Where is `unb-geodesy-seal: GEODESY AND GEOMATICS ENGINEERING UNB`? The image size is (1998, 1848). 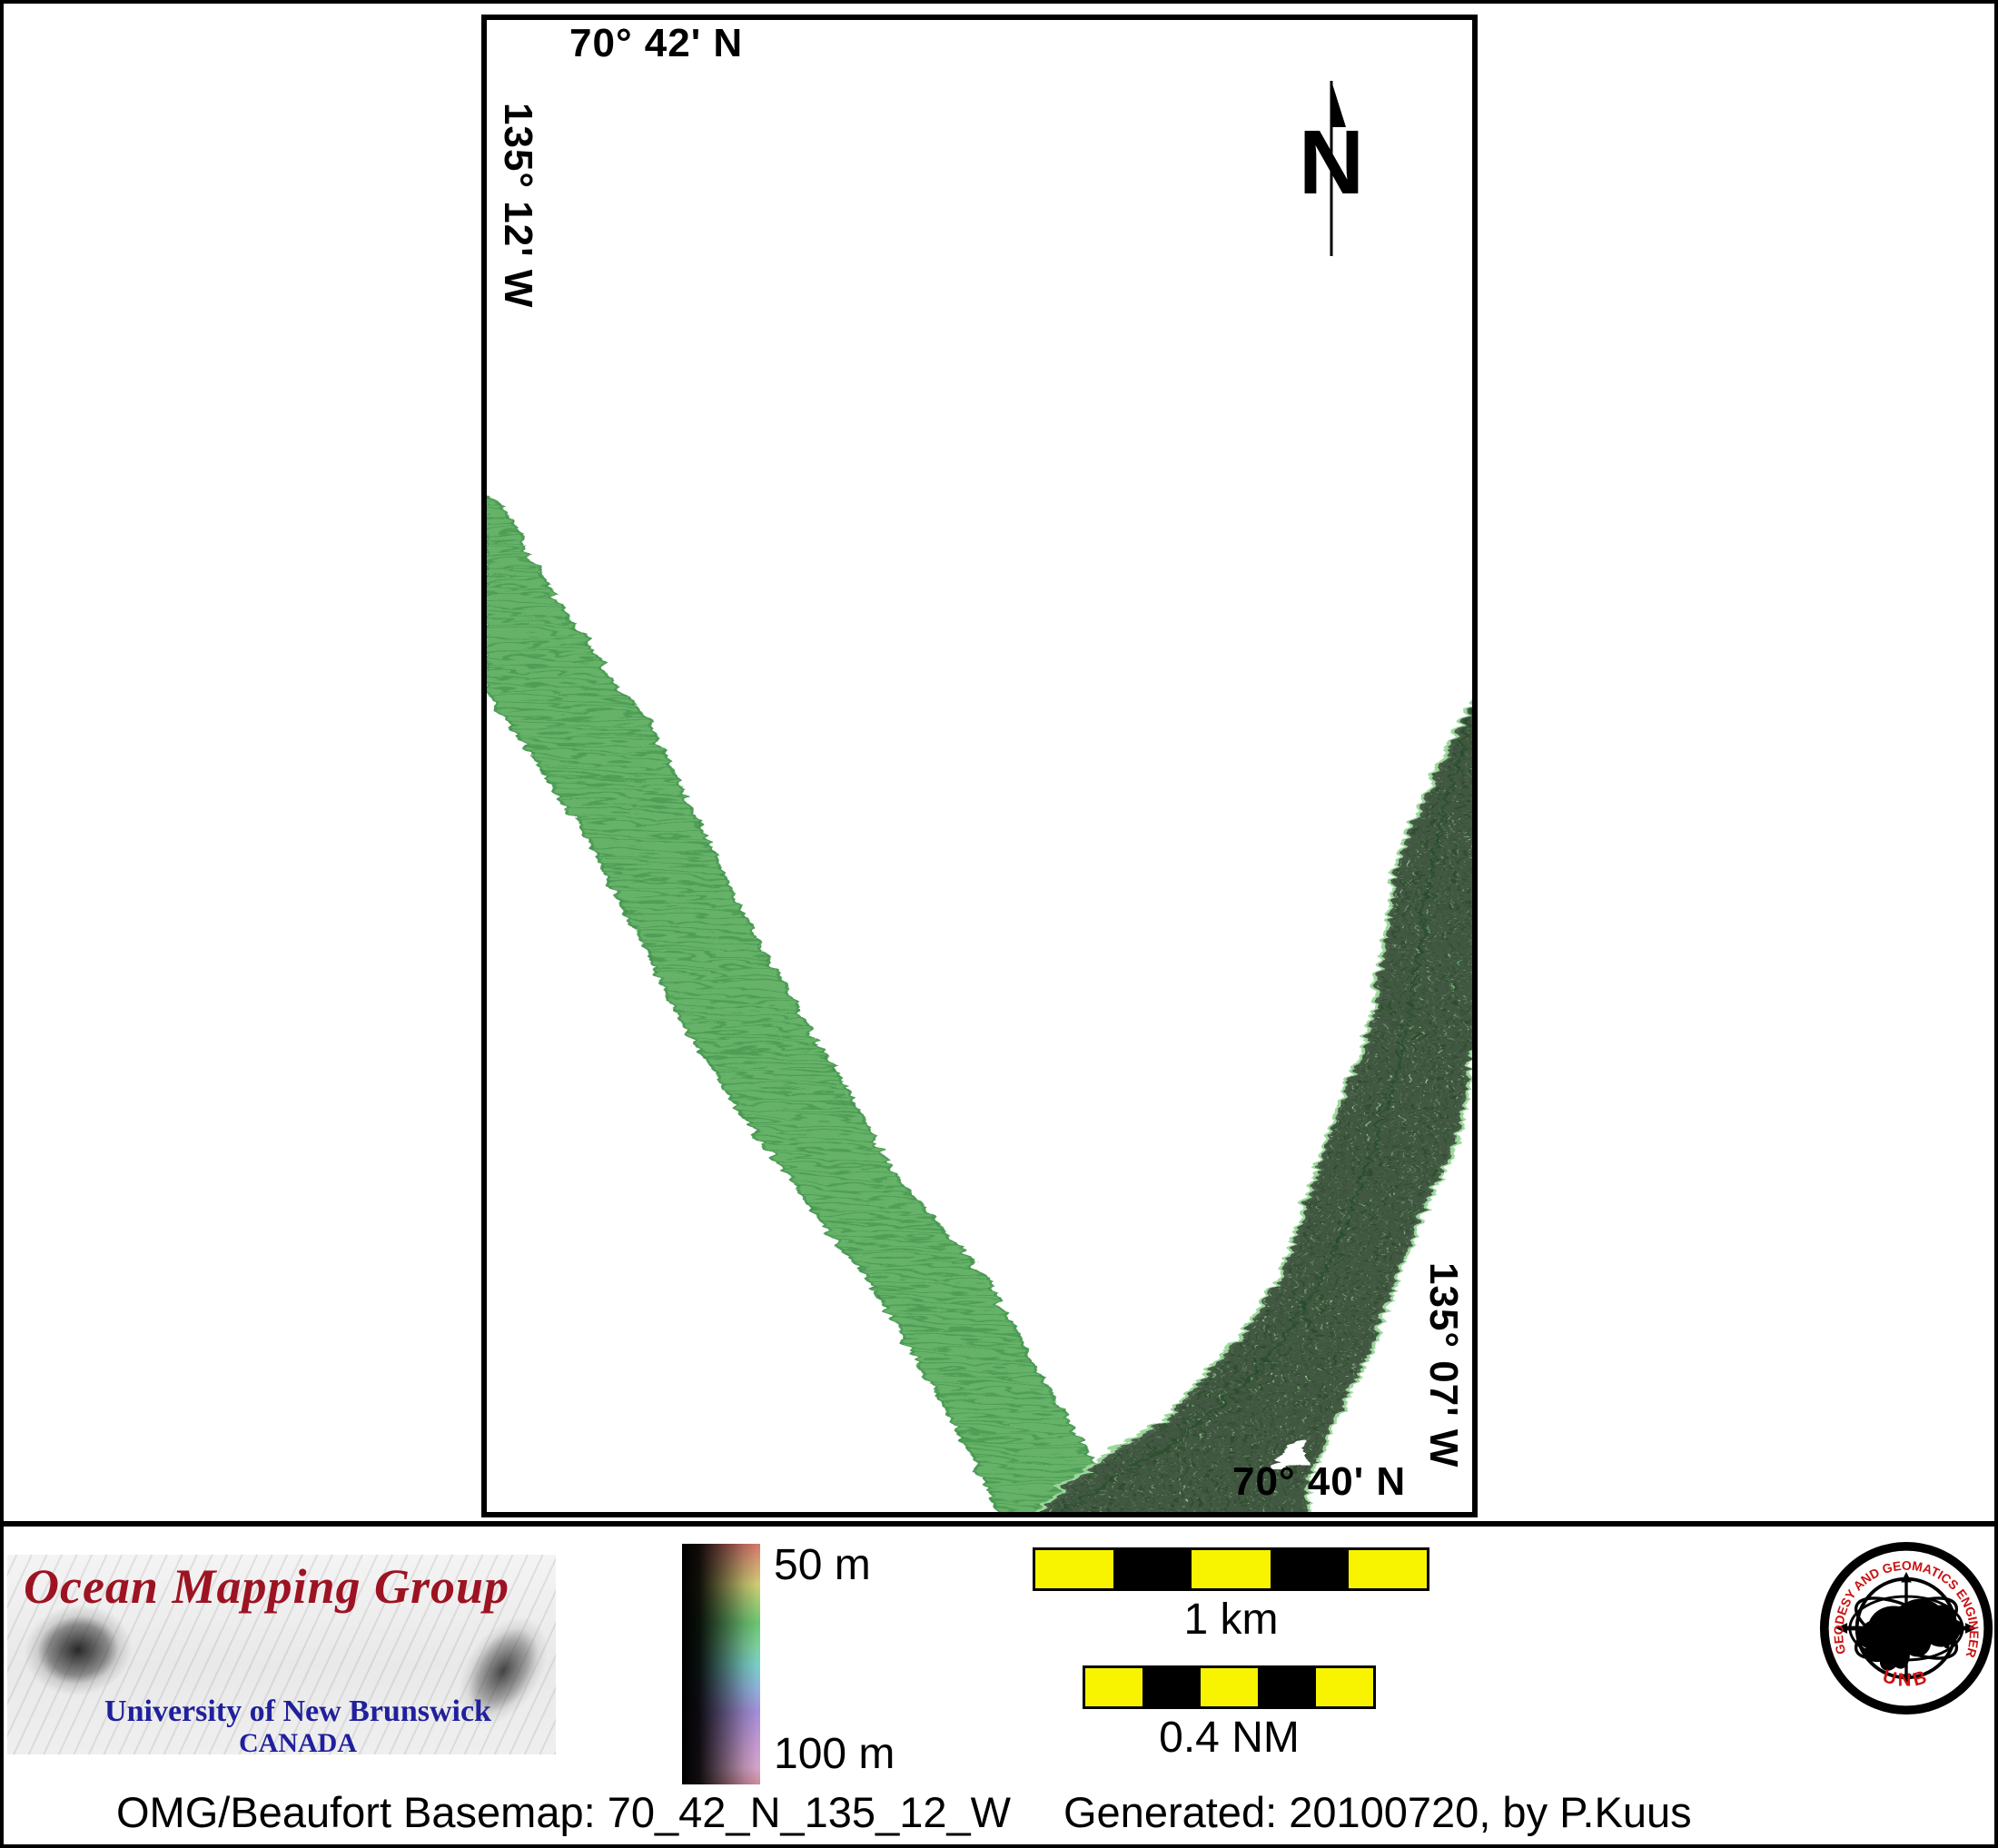 unb-geodesy-seal: GEODESY AND GEOMATICS ENGINEERING UNB is located at coordinates (1906, 1628).